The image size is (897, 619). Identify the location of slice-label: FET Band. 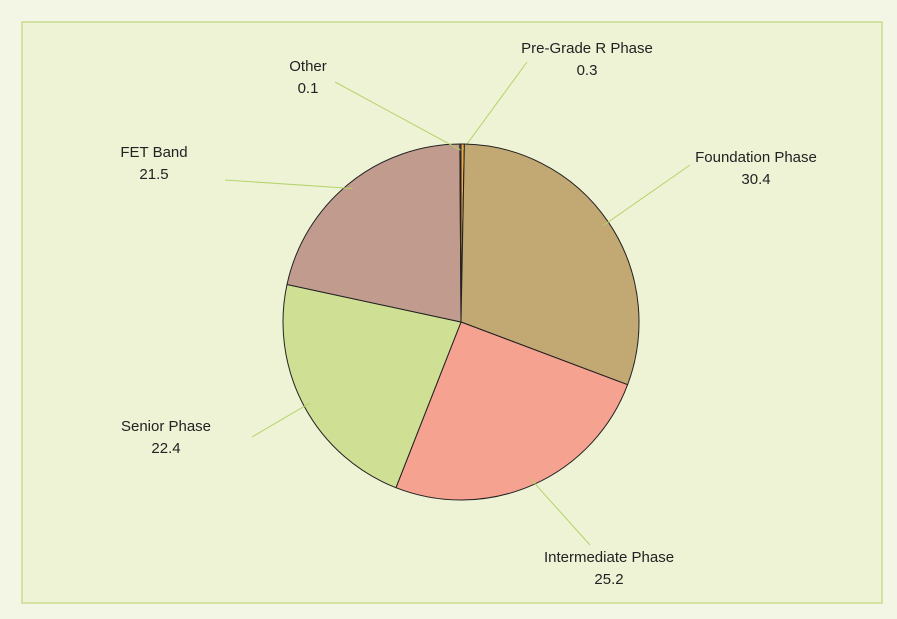
(153, 152).